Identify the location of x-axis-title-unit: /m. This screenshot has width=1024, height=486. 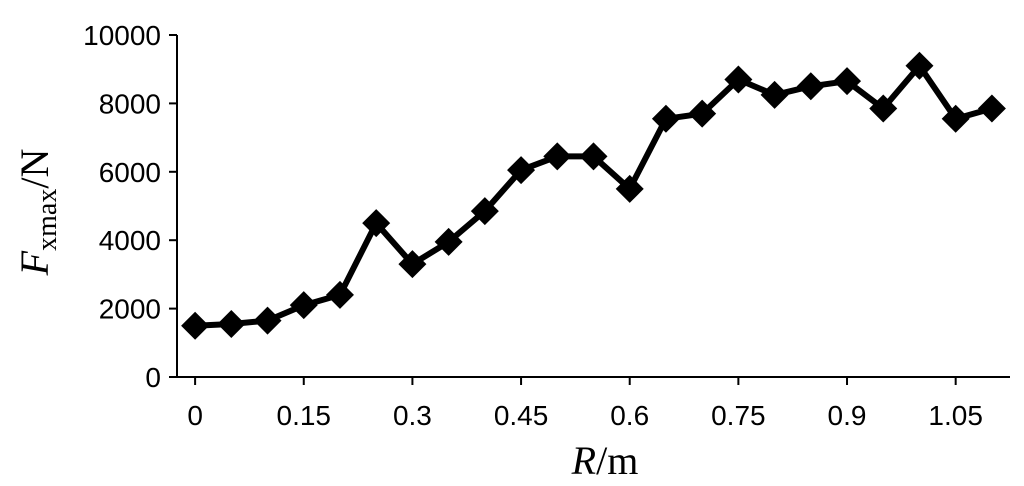
(617, 460).